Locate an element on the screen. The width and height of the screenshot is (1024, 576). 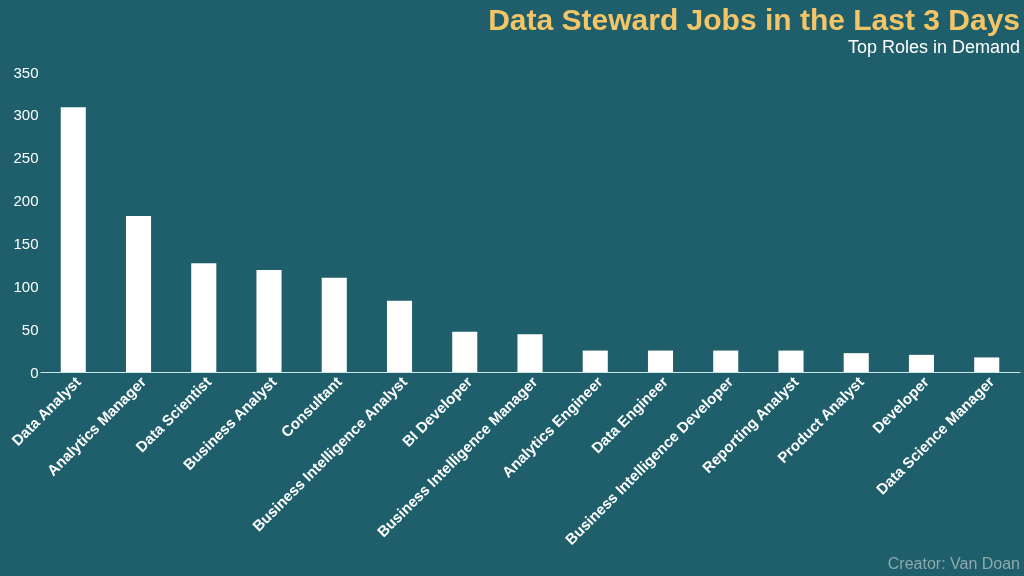
y-tick-label: 350 is located at coordinates (26, 72).